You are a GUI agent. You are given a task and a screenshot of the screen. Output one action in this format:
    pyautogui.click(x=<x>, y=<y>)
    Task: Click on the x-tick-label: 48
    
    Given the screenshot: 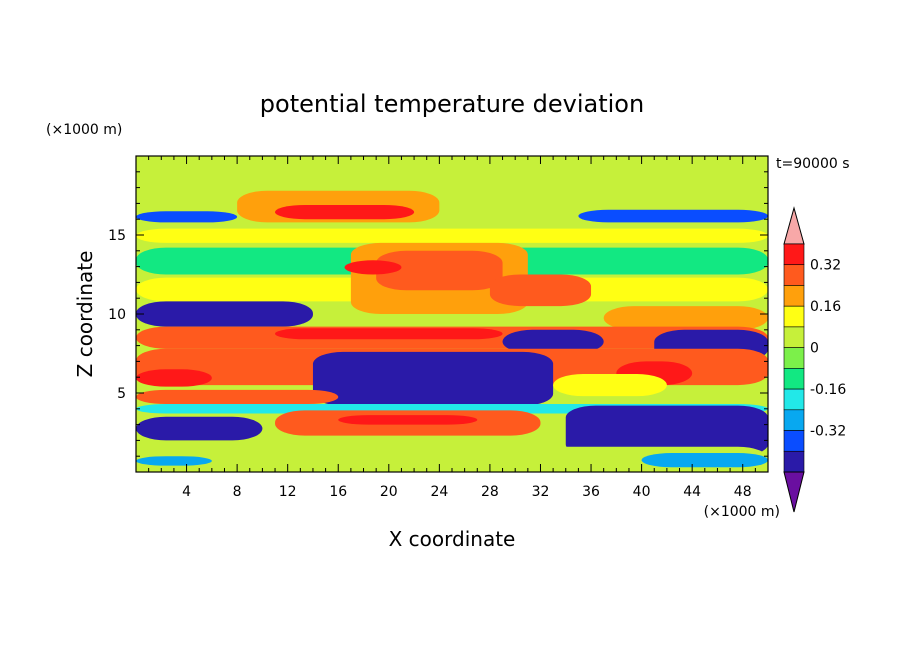 What is the action you would take?
    pyautogui.click(x=743, y=492)
    